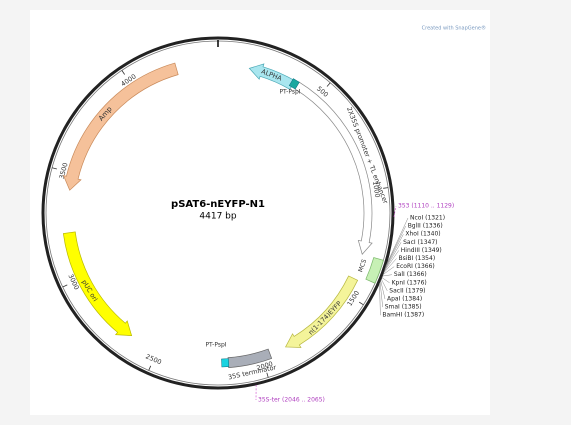 The height and width of the screenshot is (425, 571). What do you see at coordinates (376, 190) in the screenshot?
I see `tick-label: 1000` at bounding box center [376, 190].